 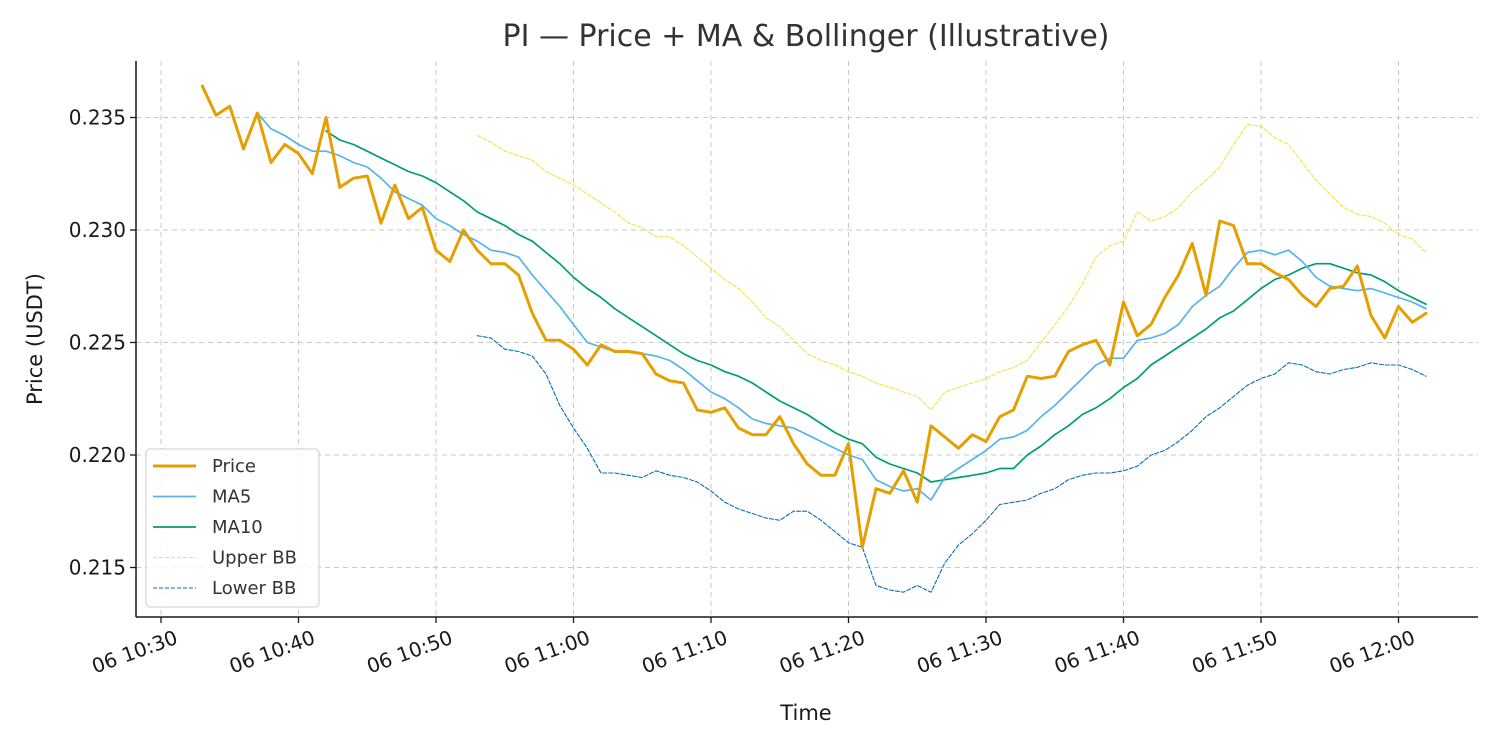 I want to click on x-tick-label: 06 10:30, so click(x=134, y=651).